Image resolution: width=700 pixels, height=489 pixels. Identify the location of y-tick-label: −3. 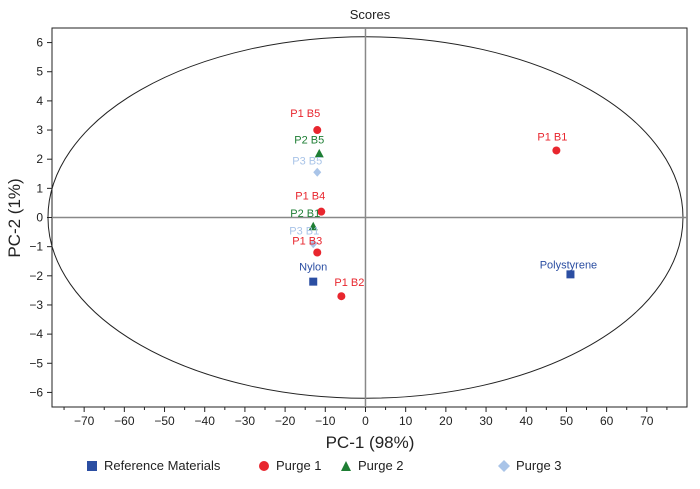
(36, 305).